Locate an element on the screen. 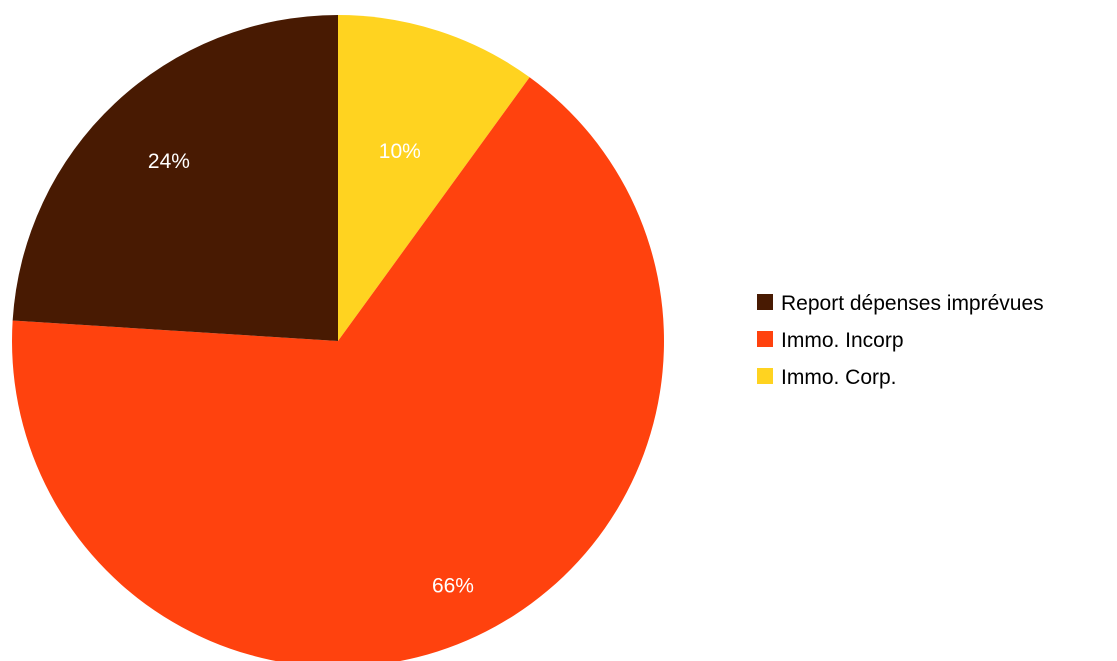 This screenshot has width=1117, height=661. legend-item: Immo. Incorp is located at coordinates (830, 340).